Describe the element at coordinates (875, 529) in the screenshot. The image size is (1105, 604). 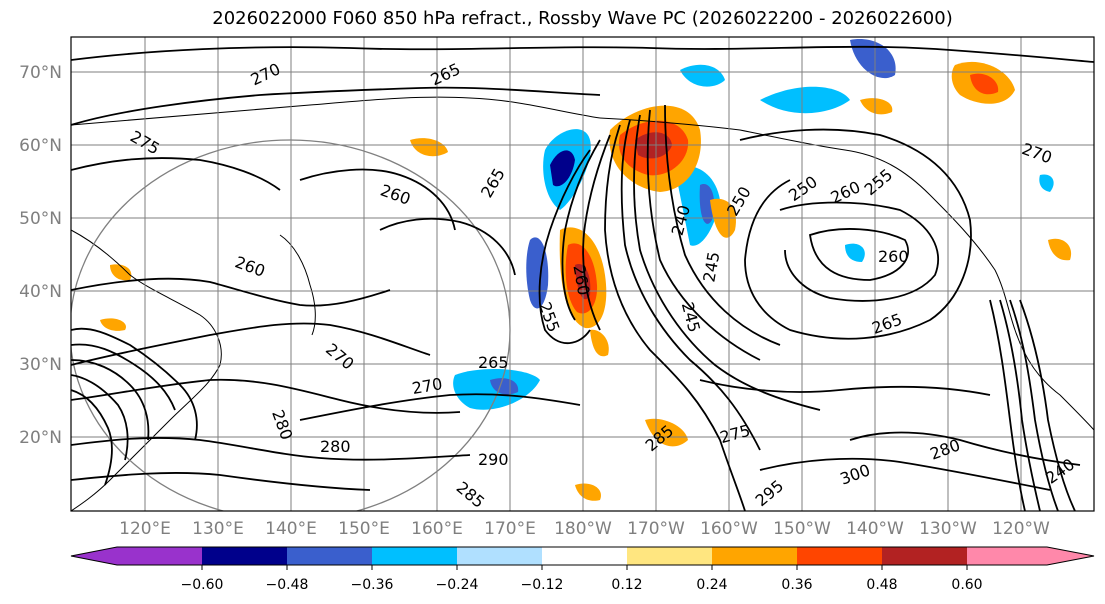
I see `lon-label: 140°W` at that location.